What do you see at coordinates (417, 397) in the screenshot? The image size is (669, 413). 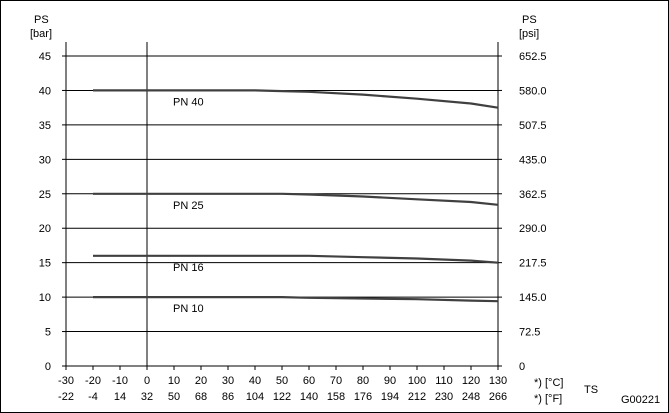 I see `x-fahrenheit-label-13: 212` at bounding box center [417, 397].